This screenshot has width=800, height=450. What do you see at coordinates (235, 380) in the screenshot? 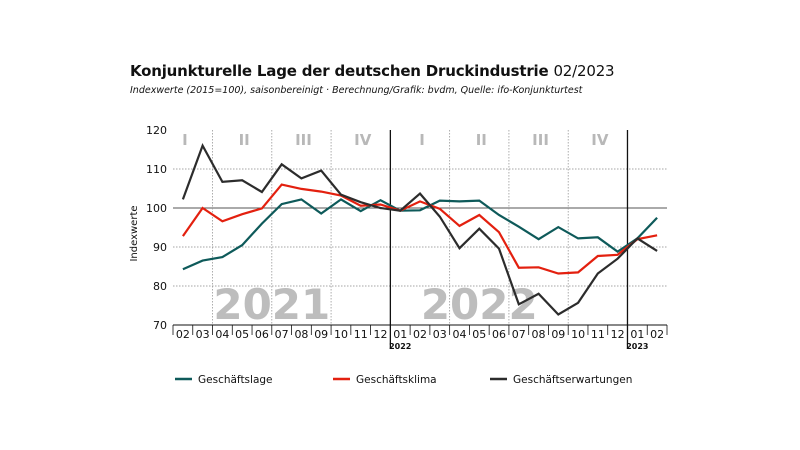
I see `legend-label-1: Geschäftslage` at bounding box center [235, 380].